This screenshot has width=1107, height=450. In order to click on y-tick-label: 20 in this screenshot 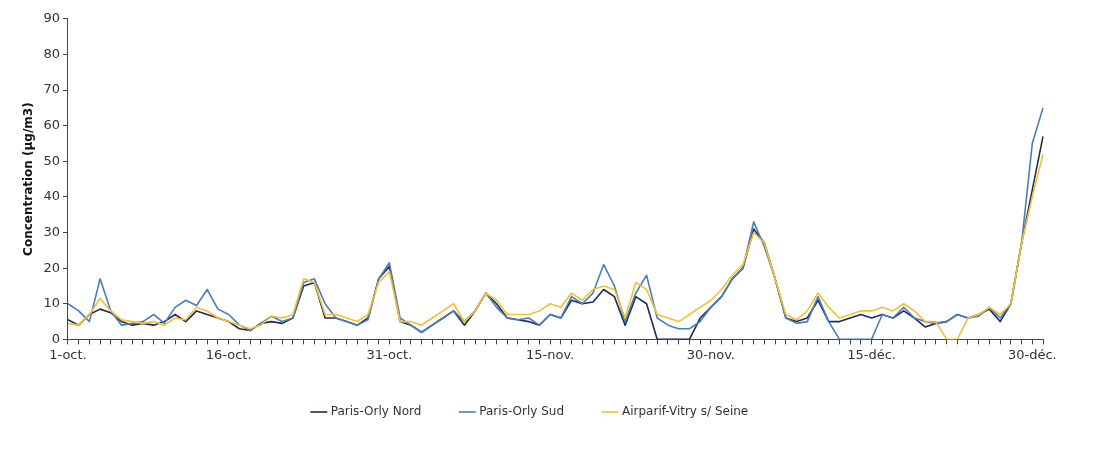, I will do `click(51, 267)`.